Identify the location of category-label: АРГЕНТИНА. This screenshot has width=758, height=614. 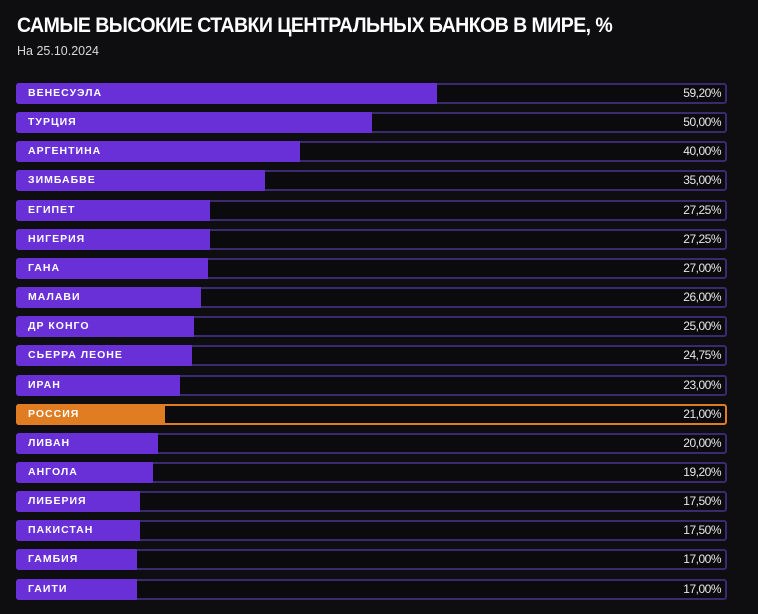
(65, 151).